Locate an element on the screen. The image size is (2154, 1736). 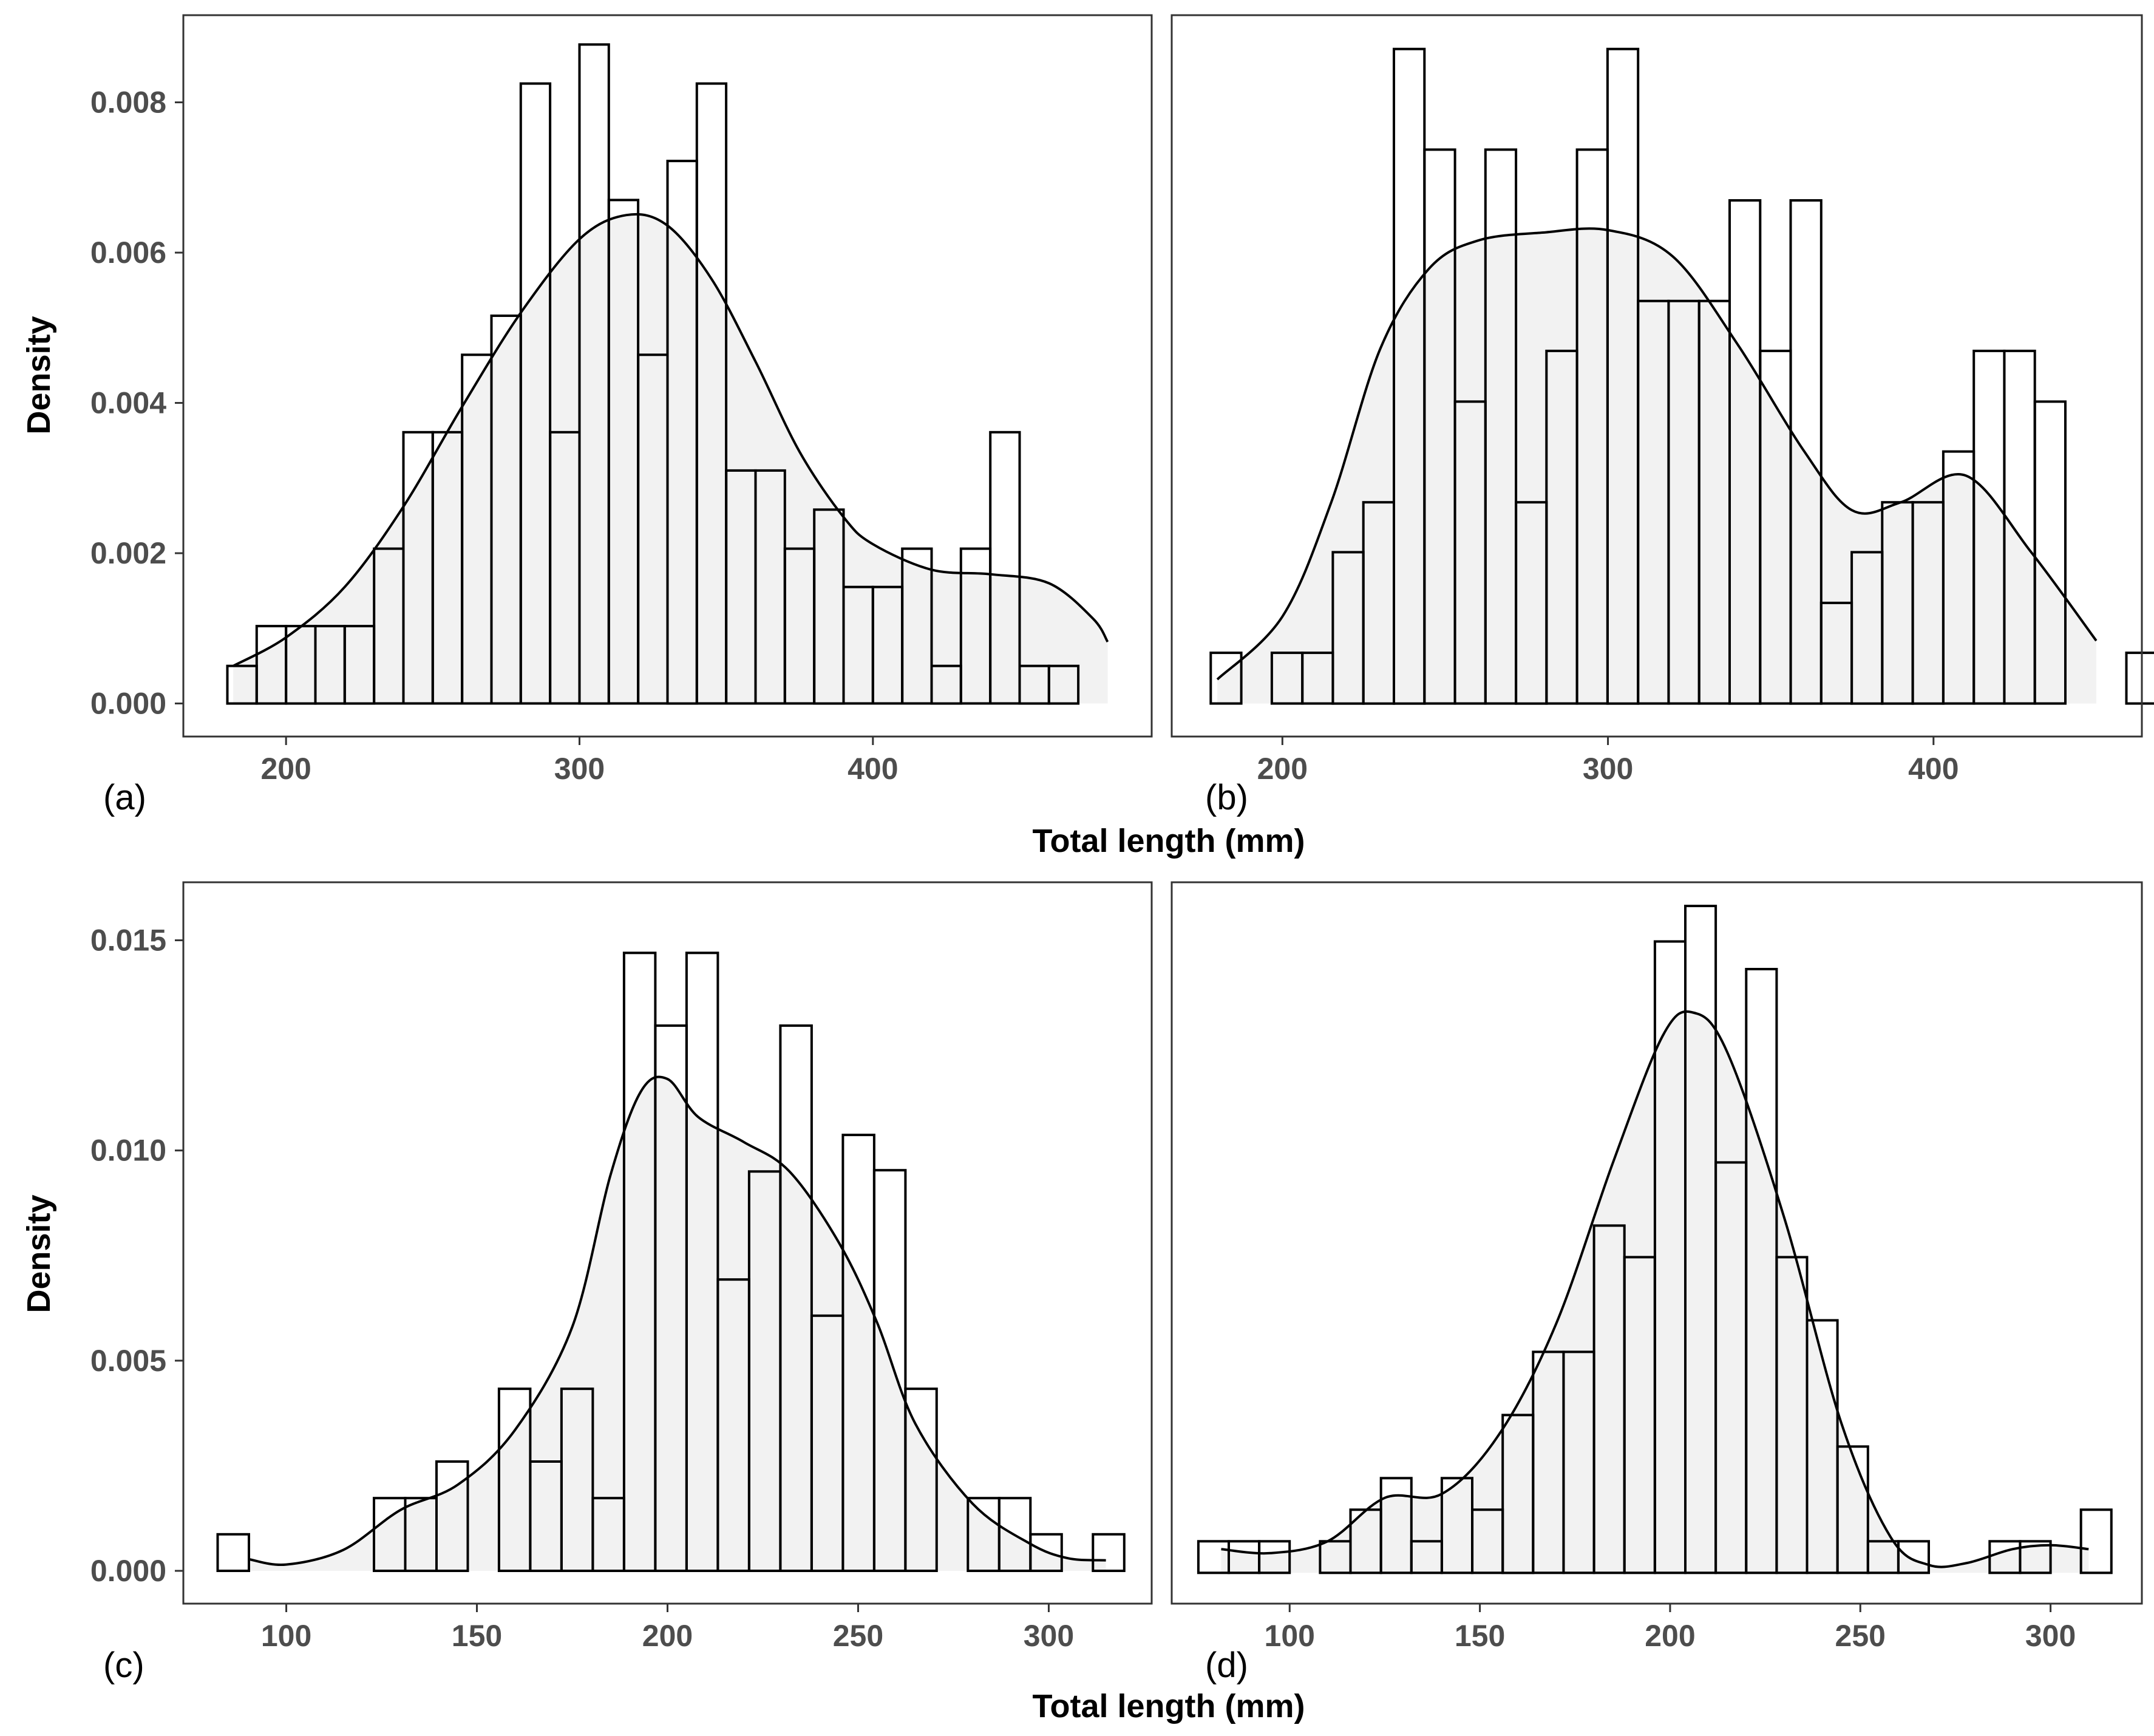
density-line-c is located at coordinates (677, 1321).